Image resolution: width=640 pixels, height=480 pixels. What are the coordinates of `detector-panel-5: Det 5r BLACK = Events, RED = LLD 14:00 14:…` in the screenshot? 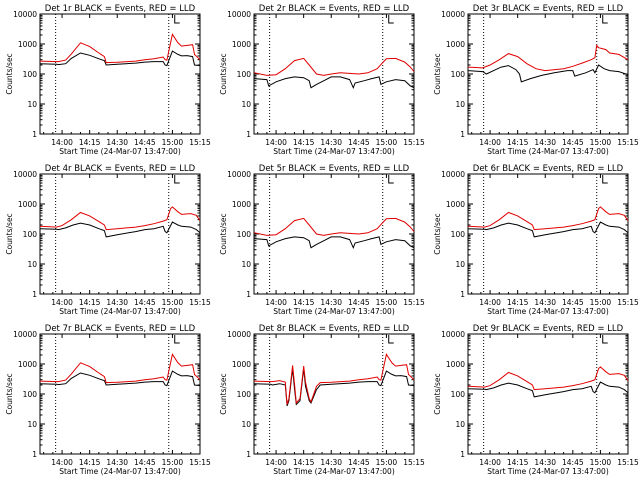 It's located at (322, 240).